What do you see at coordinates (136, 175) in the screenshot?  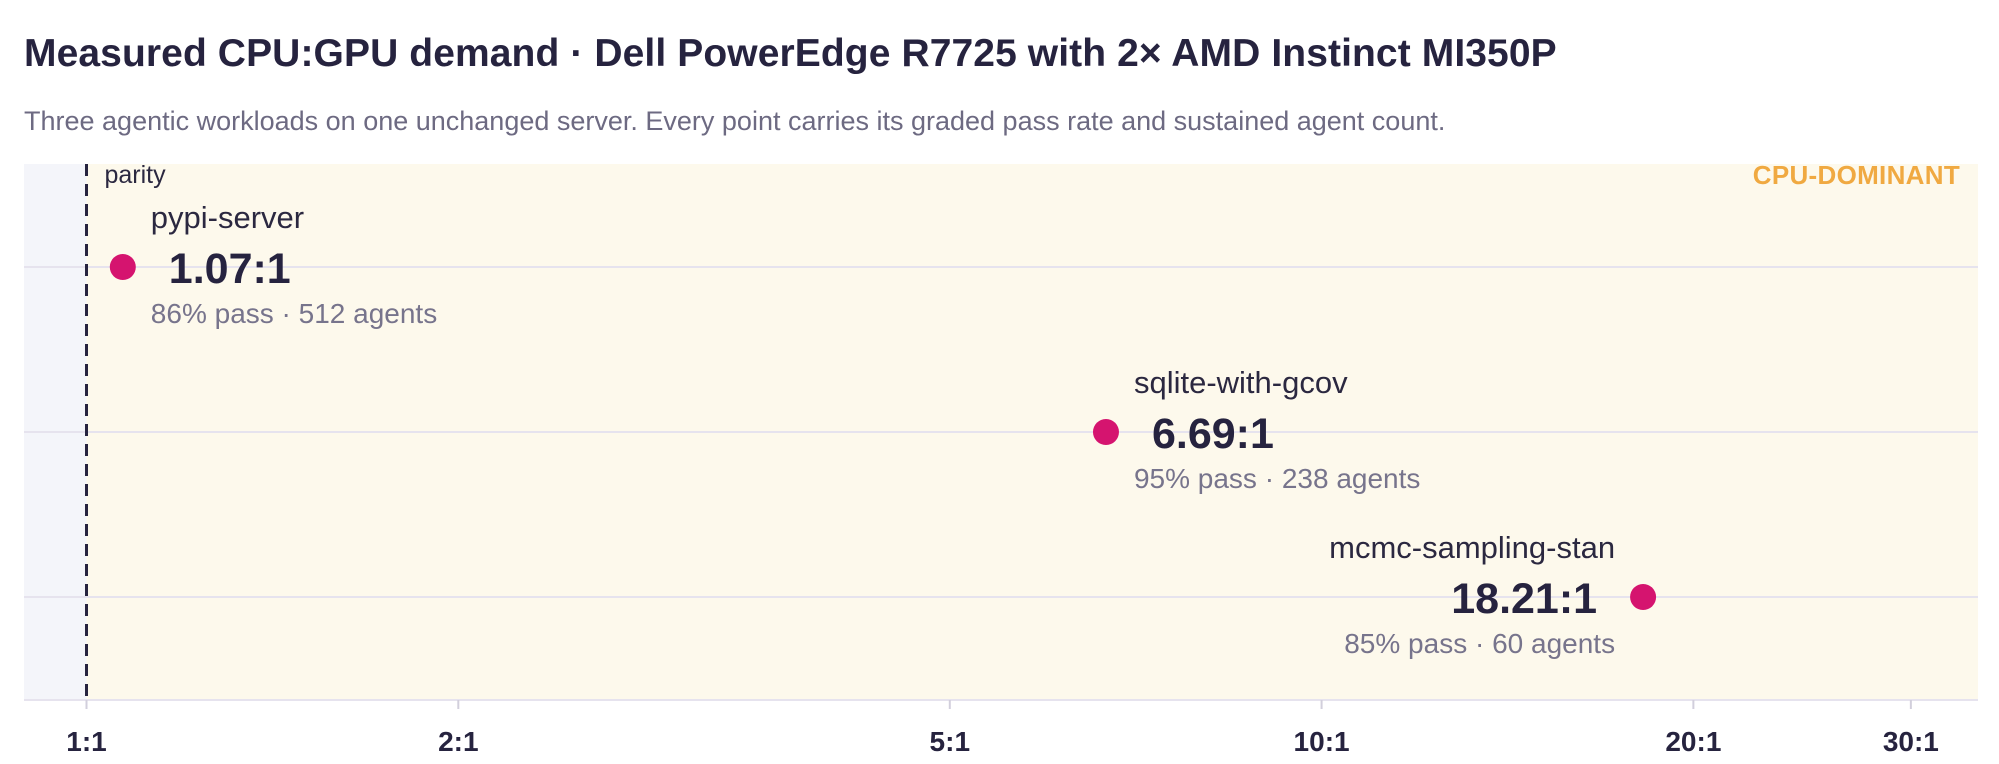 I see `parity-label: parity` at bounding box center [136, 175].